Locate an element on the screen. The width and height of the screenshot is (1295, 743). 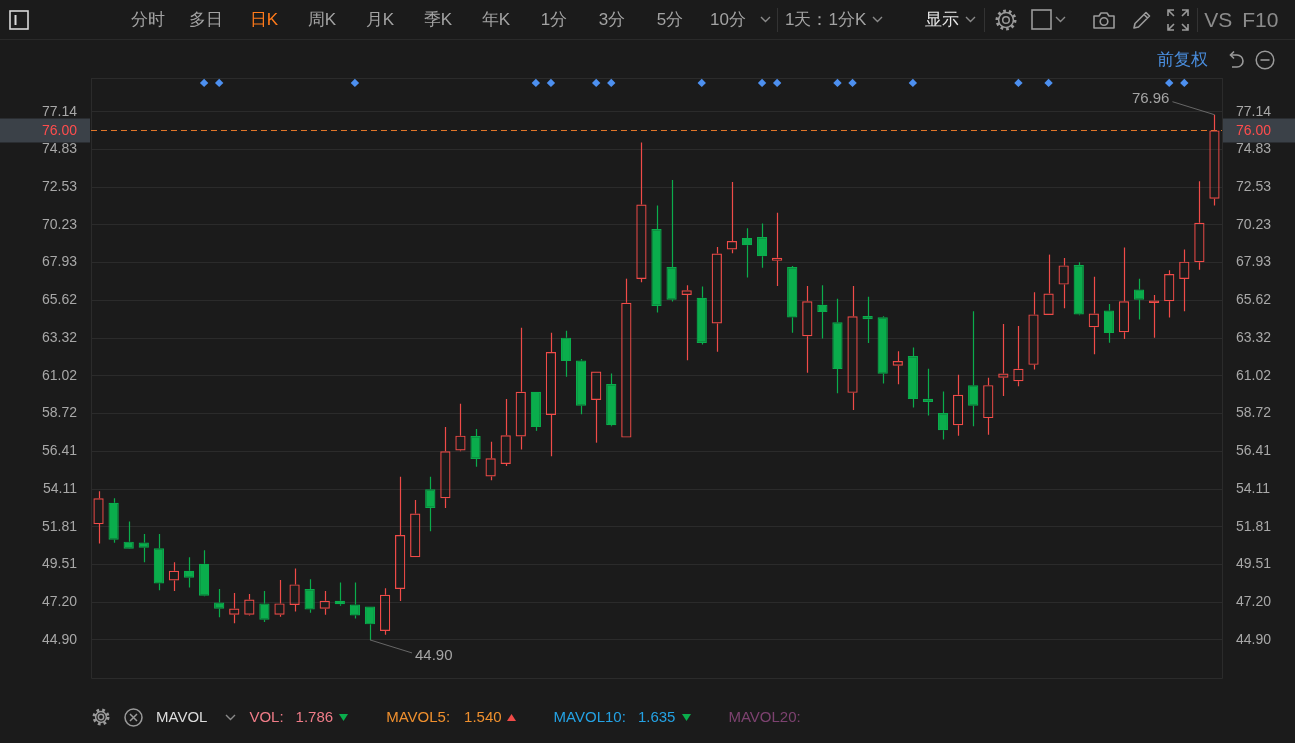
text: 多日 is located at coordinates (206, 19).